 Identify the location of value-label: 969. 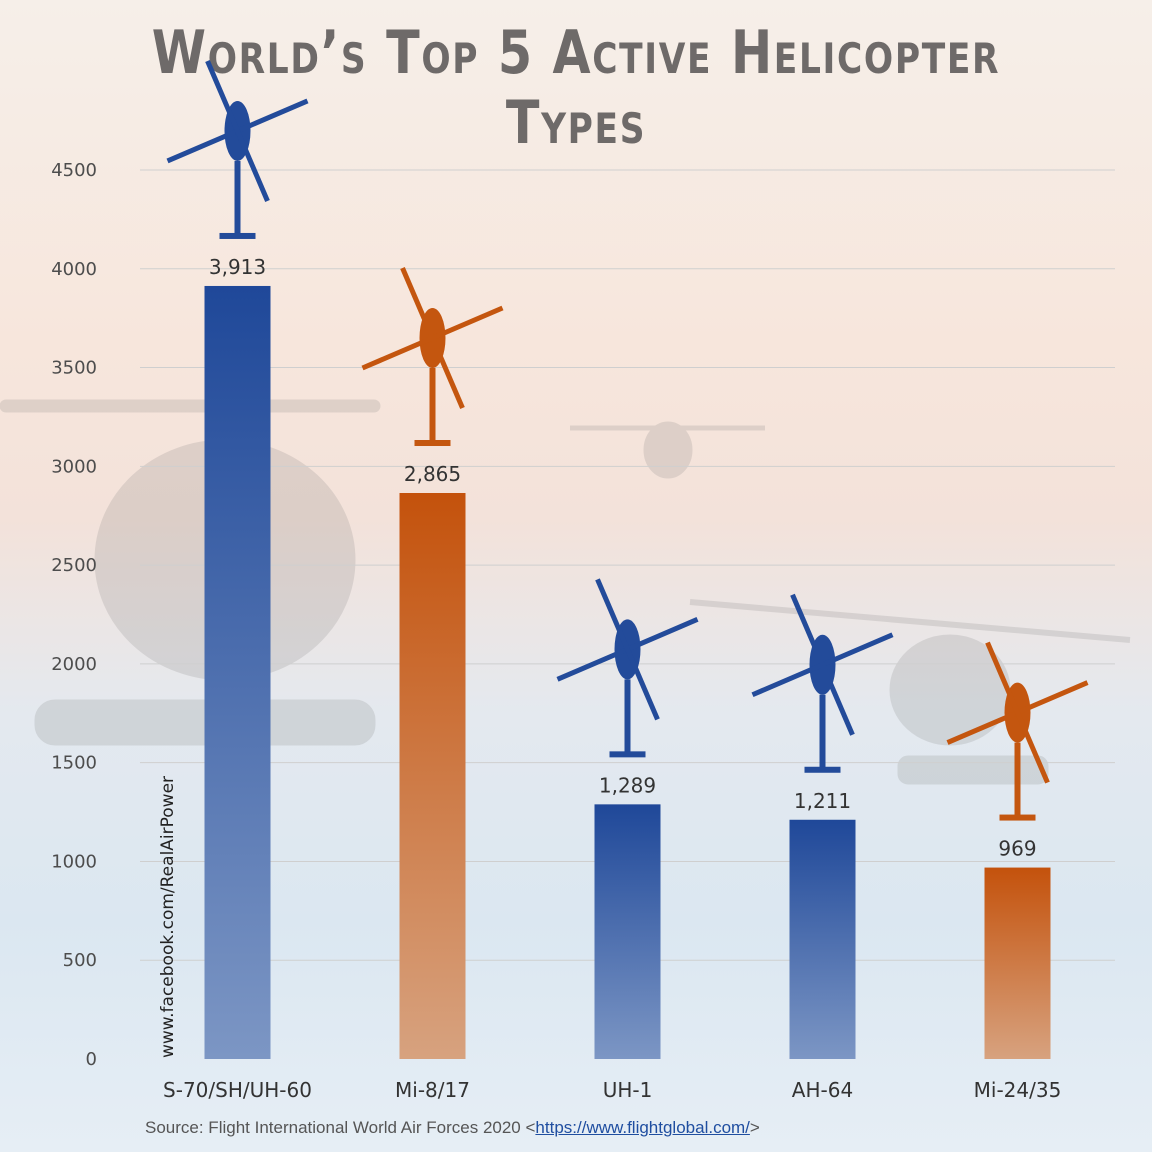
(1017, 849).